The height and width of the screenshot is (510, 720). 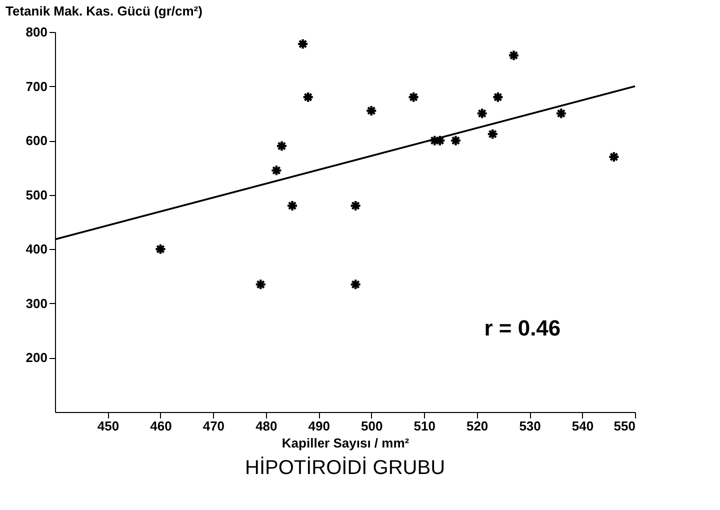 I want to click on x-tick-label: 460, so click(x=161, y=426).